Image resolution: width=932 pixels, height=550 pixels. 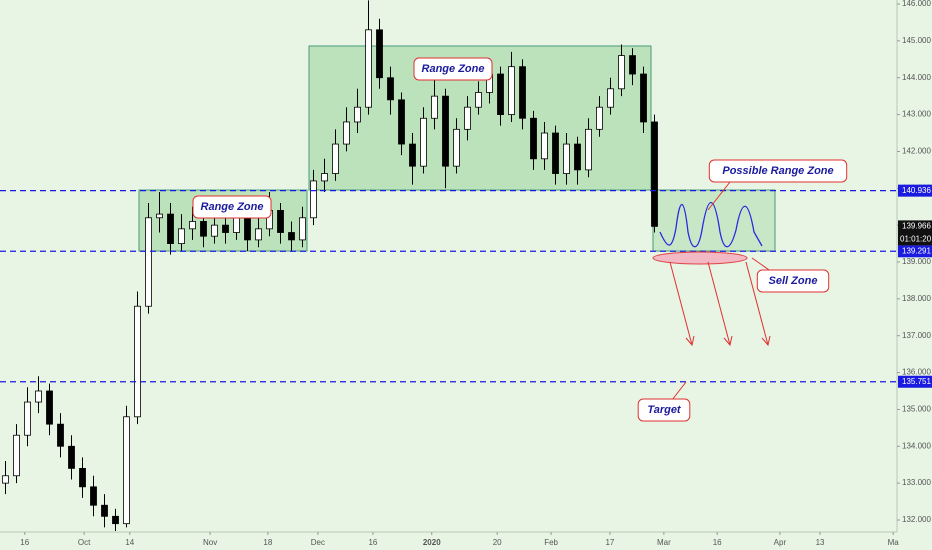 I want to click on note-text: Target, so click(x=664, y=410).